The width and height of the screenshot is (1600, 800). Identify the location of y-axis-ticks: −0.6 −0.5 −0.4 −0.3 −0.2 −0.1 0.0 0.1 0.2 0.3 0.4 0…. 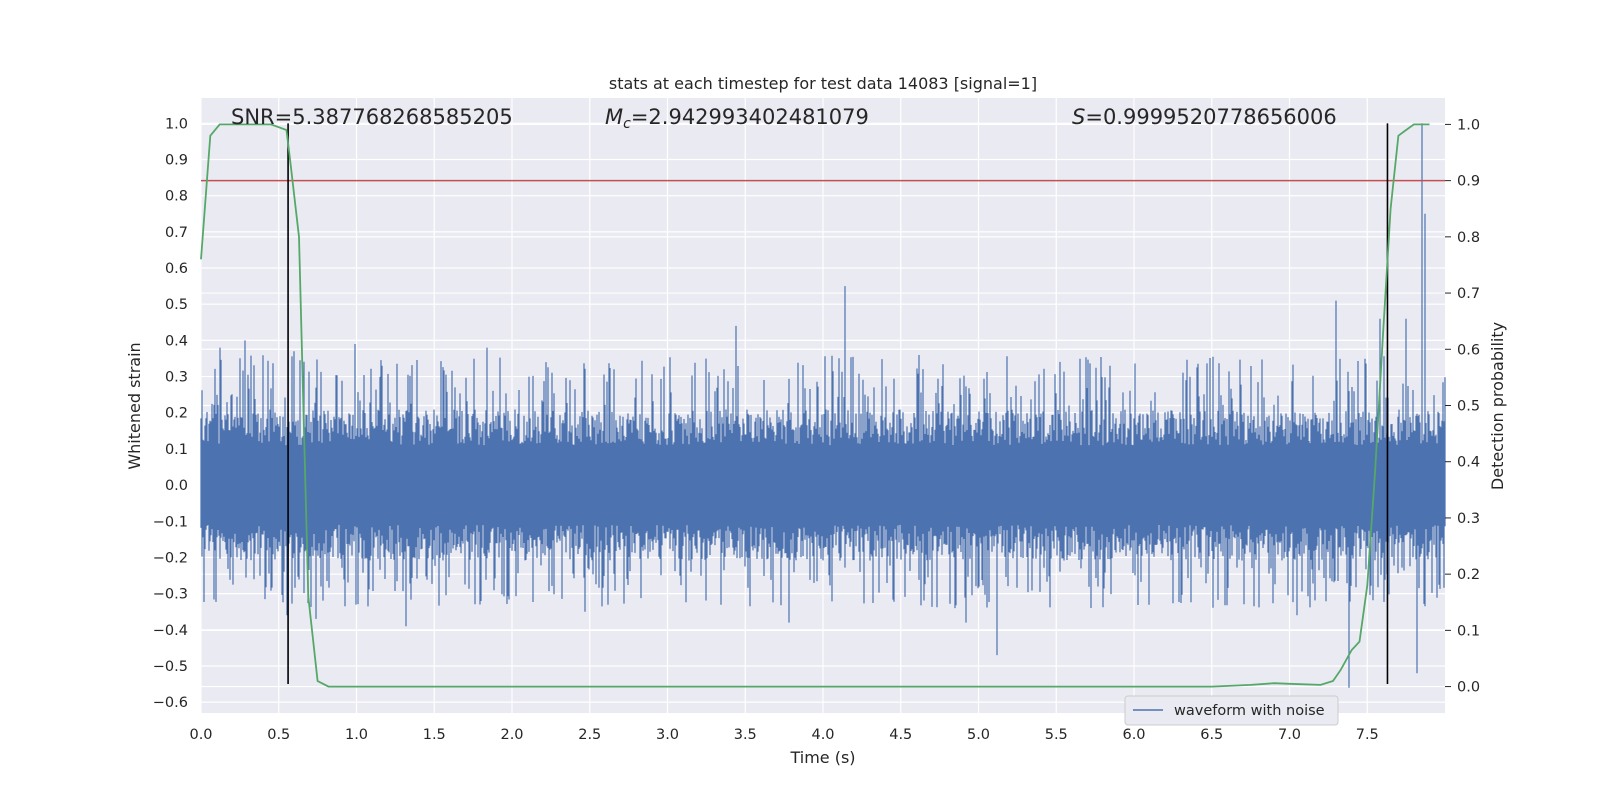
(170, 413).